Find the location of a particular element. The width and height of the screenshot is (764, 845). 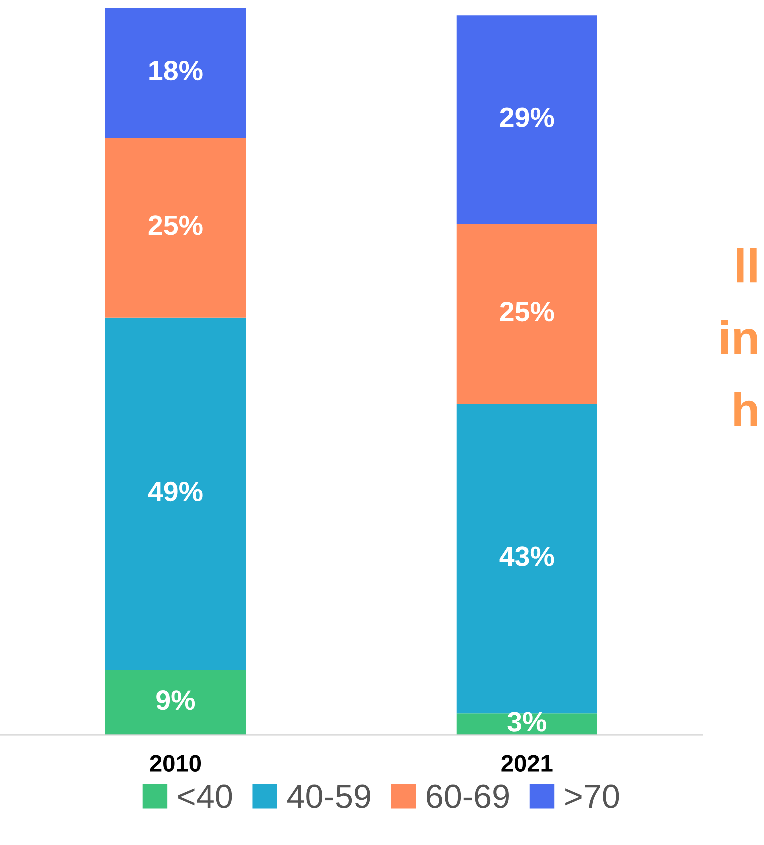

data-label: 29% is located at coordinates (527, 118).